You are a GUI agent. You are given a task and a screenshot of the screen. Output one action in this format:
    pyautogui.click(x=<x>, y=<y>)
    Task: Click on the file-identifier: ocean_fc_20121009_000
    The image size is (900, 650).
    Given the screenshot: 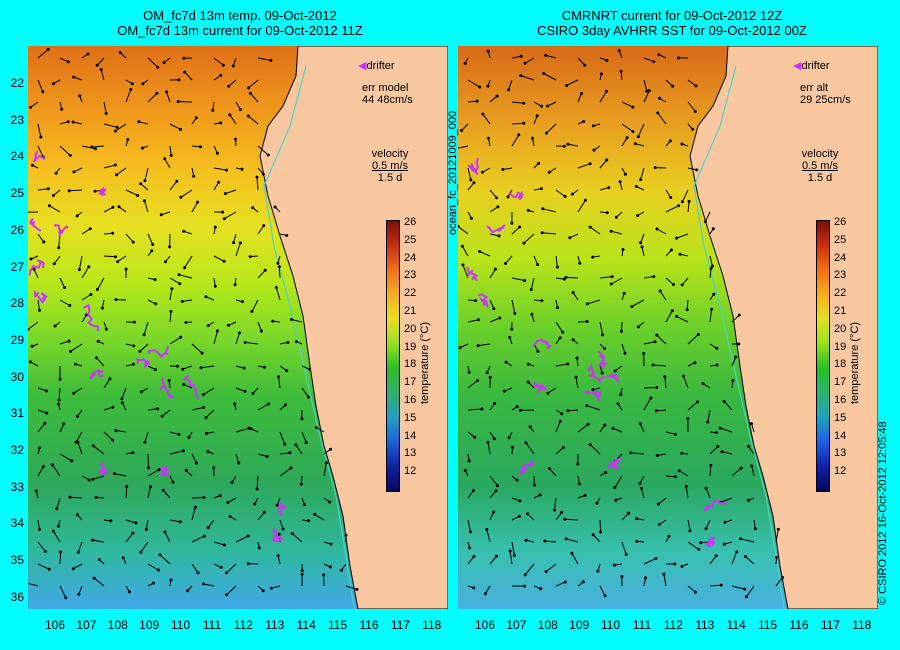 What is the action you would take?
    pyautogui.click(x=453, y=172)
    